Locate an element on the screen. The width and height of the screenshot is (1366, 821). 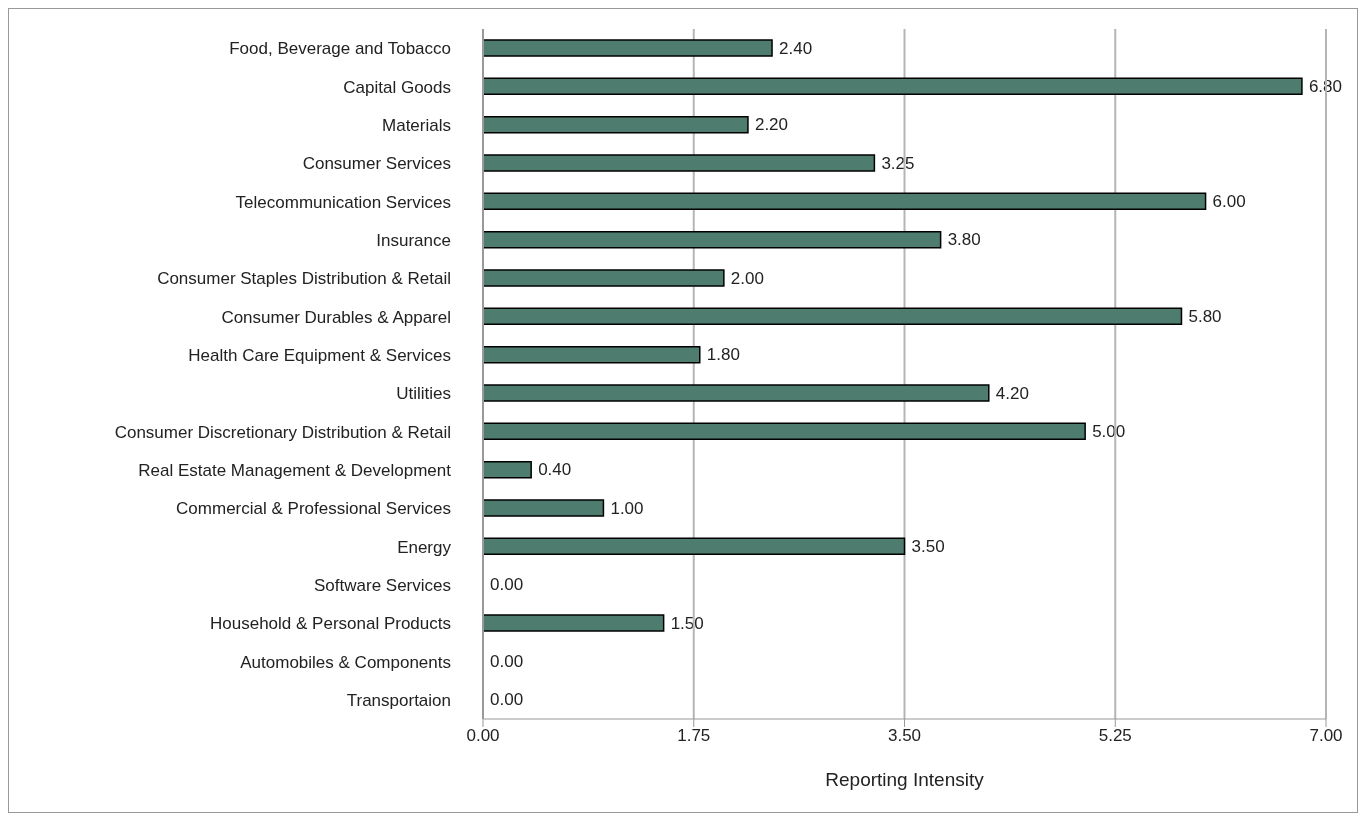
data-label: 6.00 is located at coordinates (1229, 201).